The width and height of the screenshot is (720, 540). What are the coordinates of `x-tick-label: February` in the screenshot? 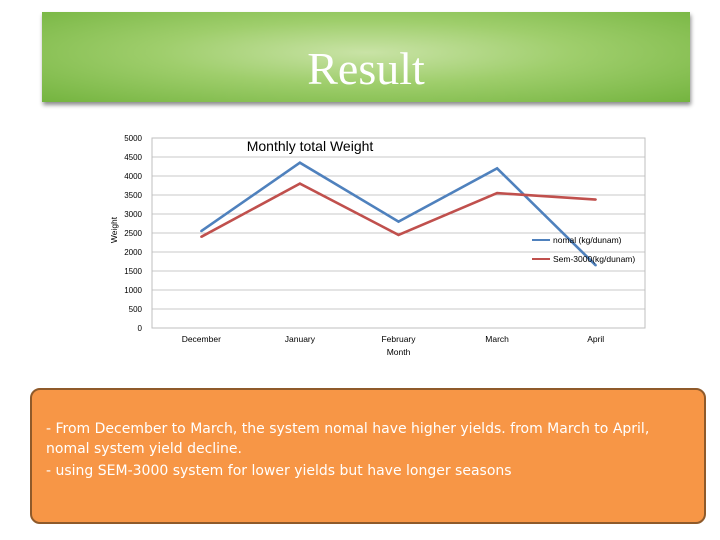 It's located at (398, 339).